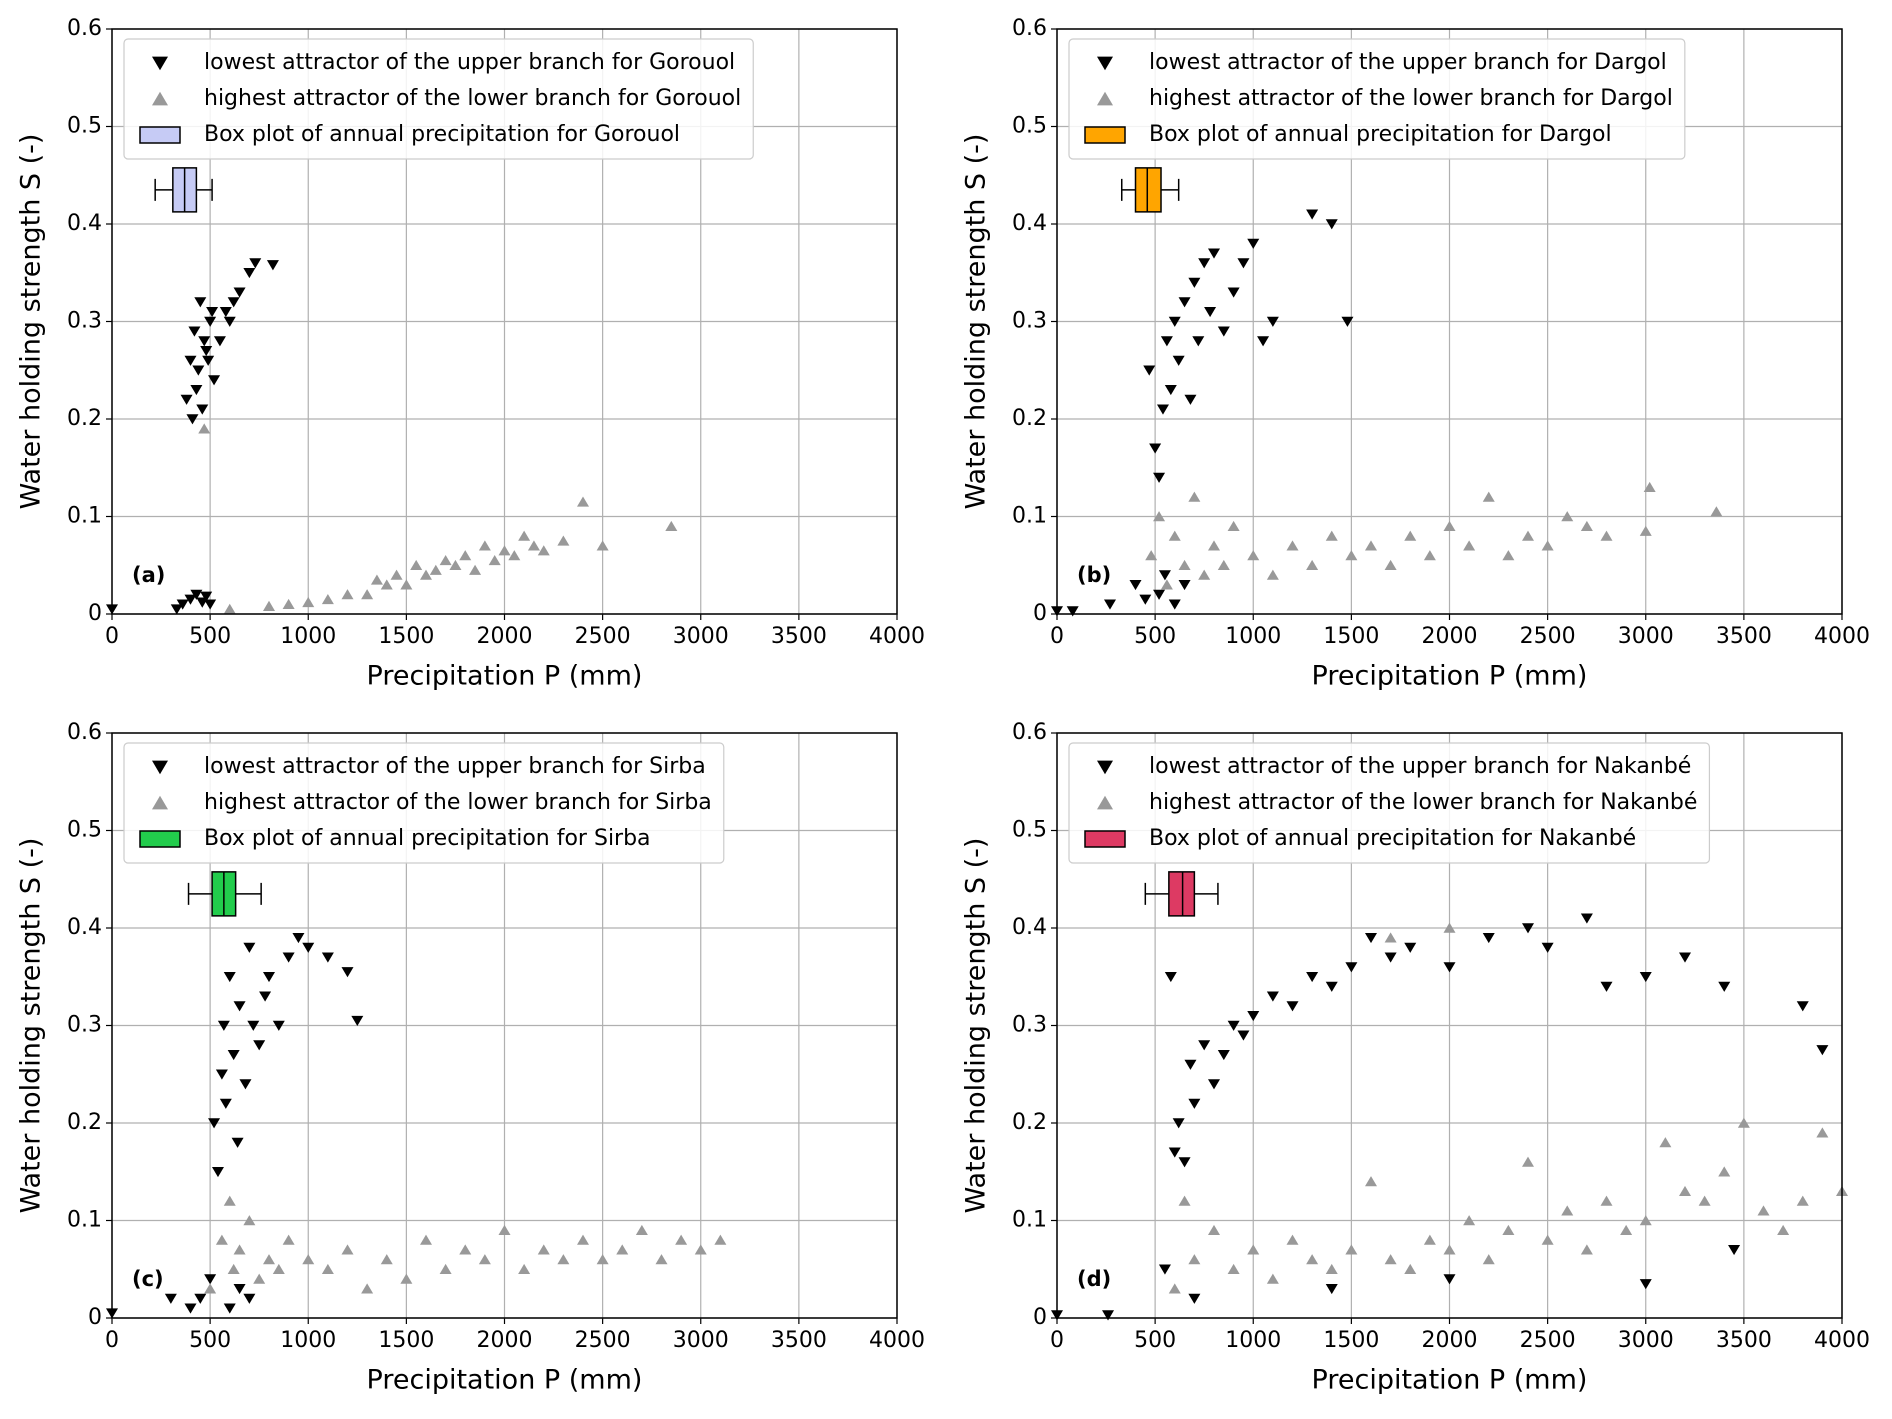 This screenshot has height=1419, width=1892. What do you see at coordinates (84, 516) in the screenshot?
I see `y-tick-label: 0.1` at bounding box center [84, 516].